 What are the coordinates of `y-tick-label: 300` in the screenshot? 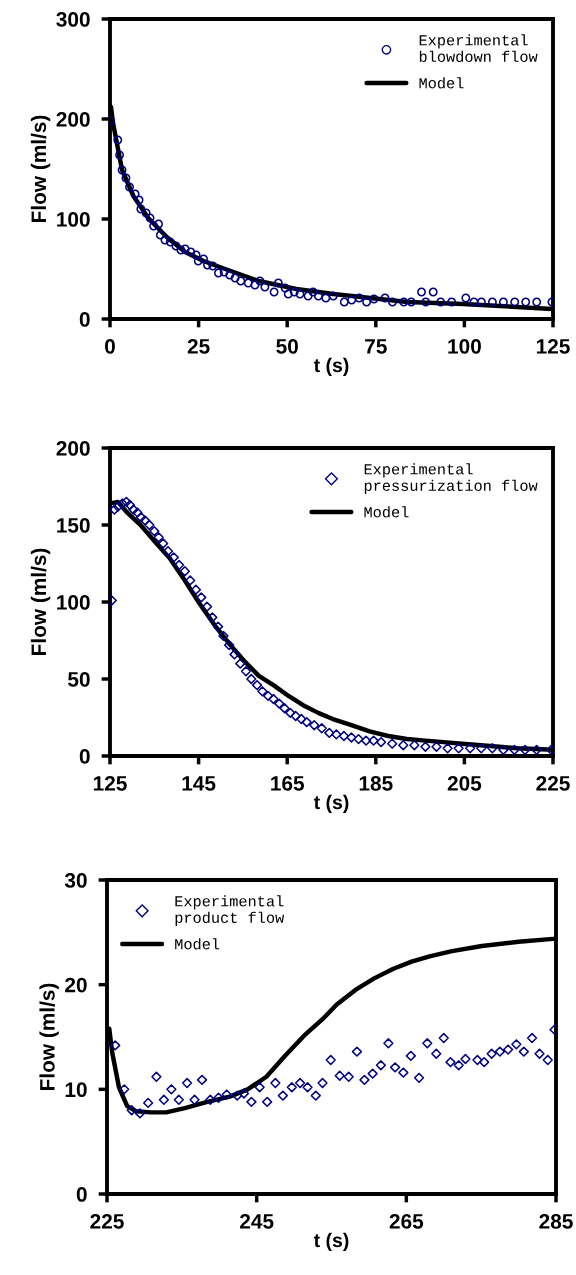 It's located at (73, 19).